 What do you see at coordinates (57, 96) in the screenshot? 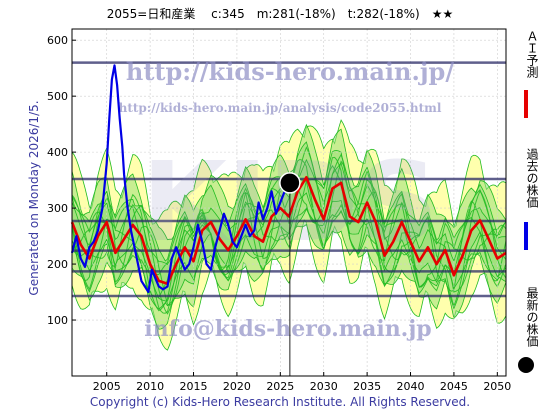
I see `y-tick-label: 500` at bounding box center [57, 96].